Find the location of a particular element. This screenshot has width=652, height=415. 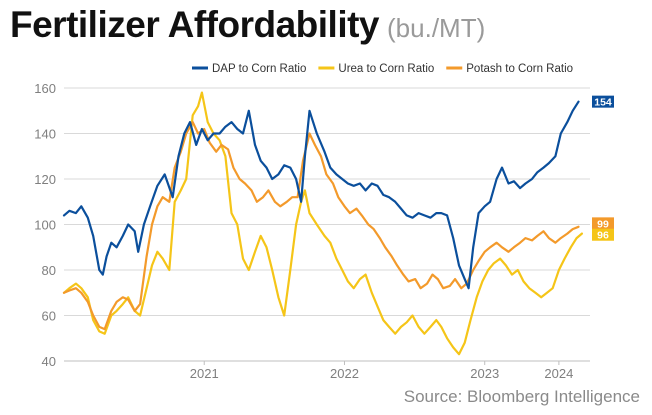

x-tick-label: 2024 is located at coordinates (558, 373).